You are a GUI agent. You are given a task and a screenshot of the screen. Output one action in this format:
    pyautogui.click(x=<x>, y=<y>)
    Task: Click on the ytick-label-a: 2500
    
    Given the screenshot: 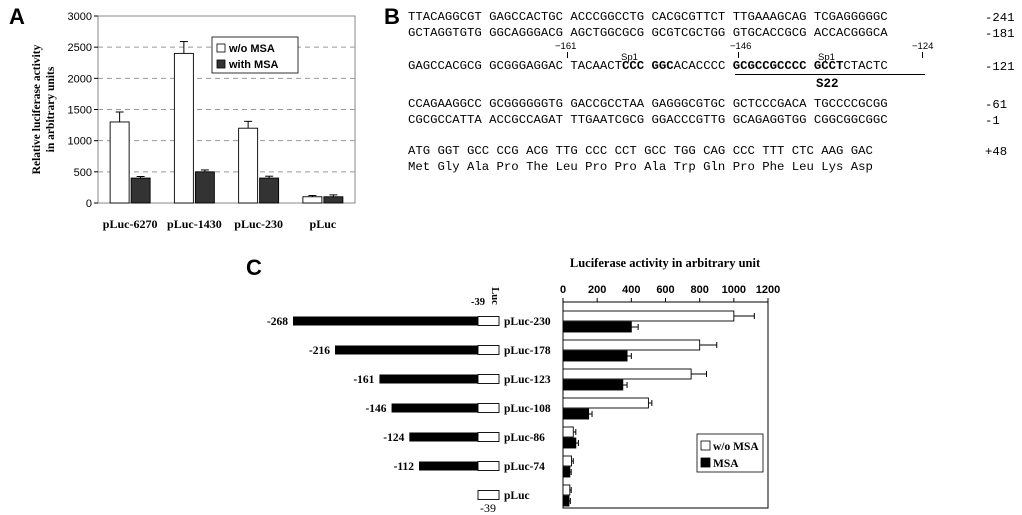 What is the action you would take?
    pyautogui.click(x=80, y=48)
    